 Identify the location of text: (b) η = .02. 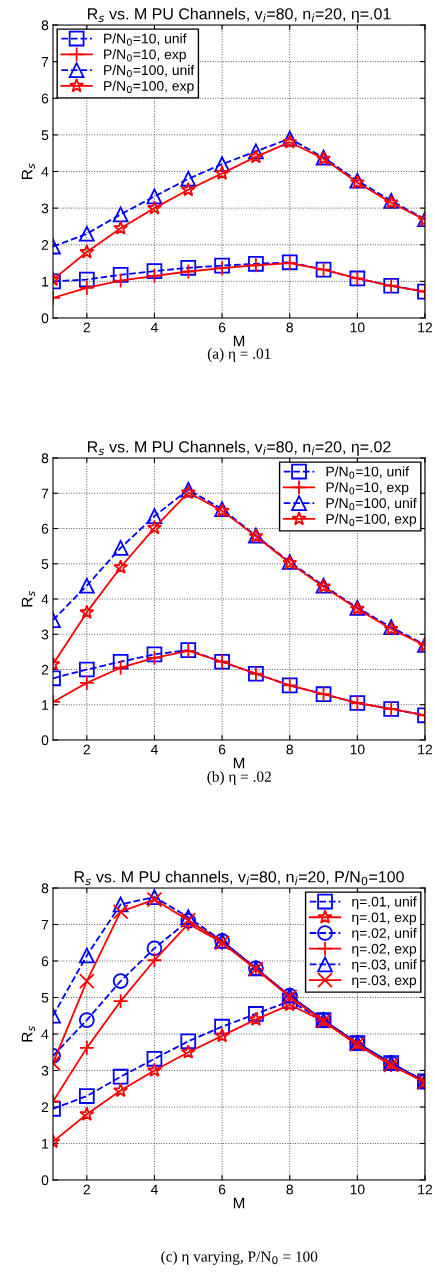
(239, 778).